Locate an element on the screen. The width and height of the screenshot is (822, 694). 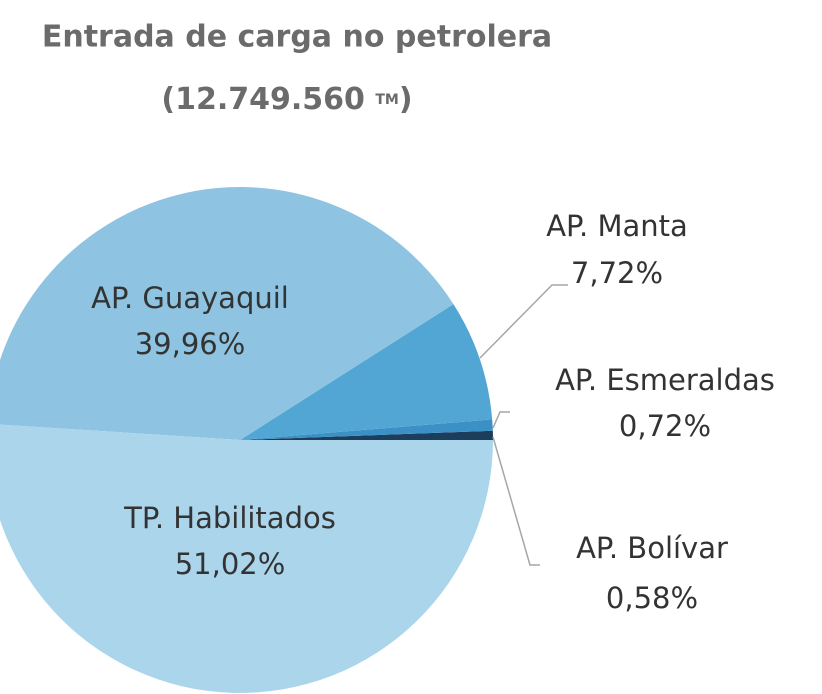
category-label: AP. Guayaquil is located at coordinates (190, 298).